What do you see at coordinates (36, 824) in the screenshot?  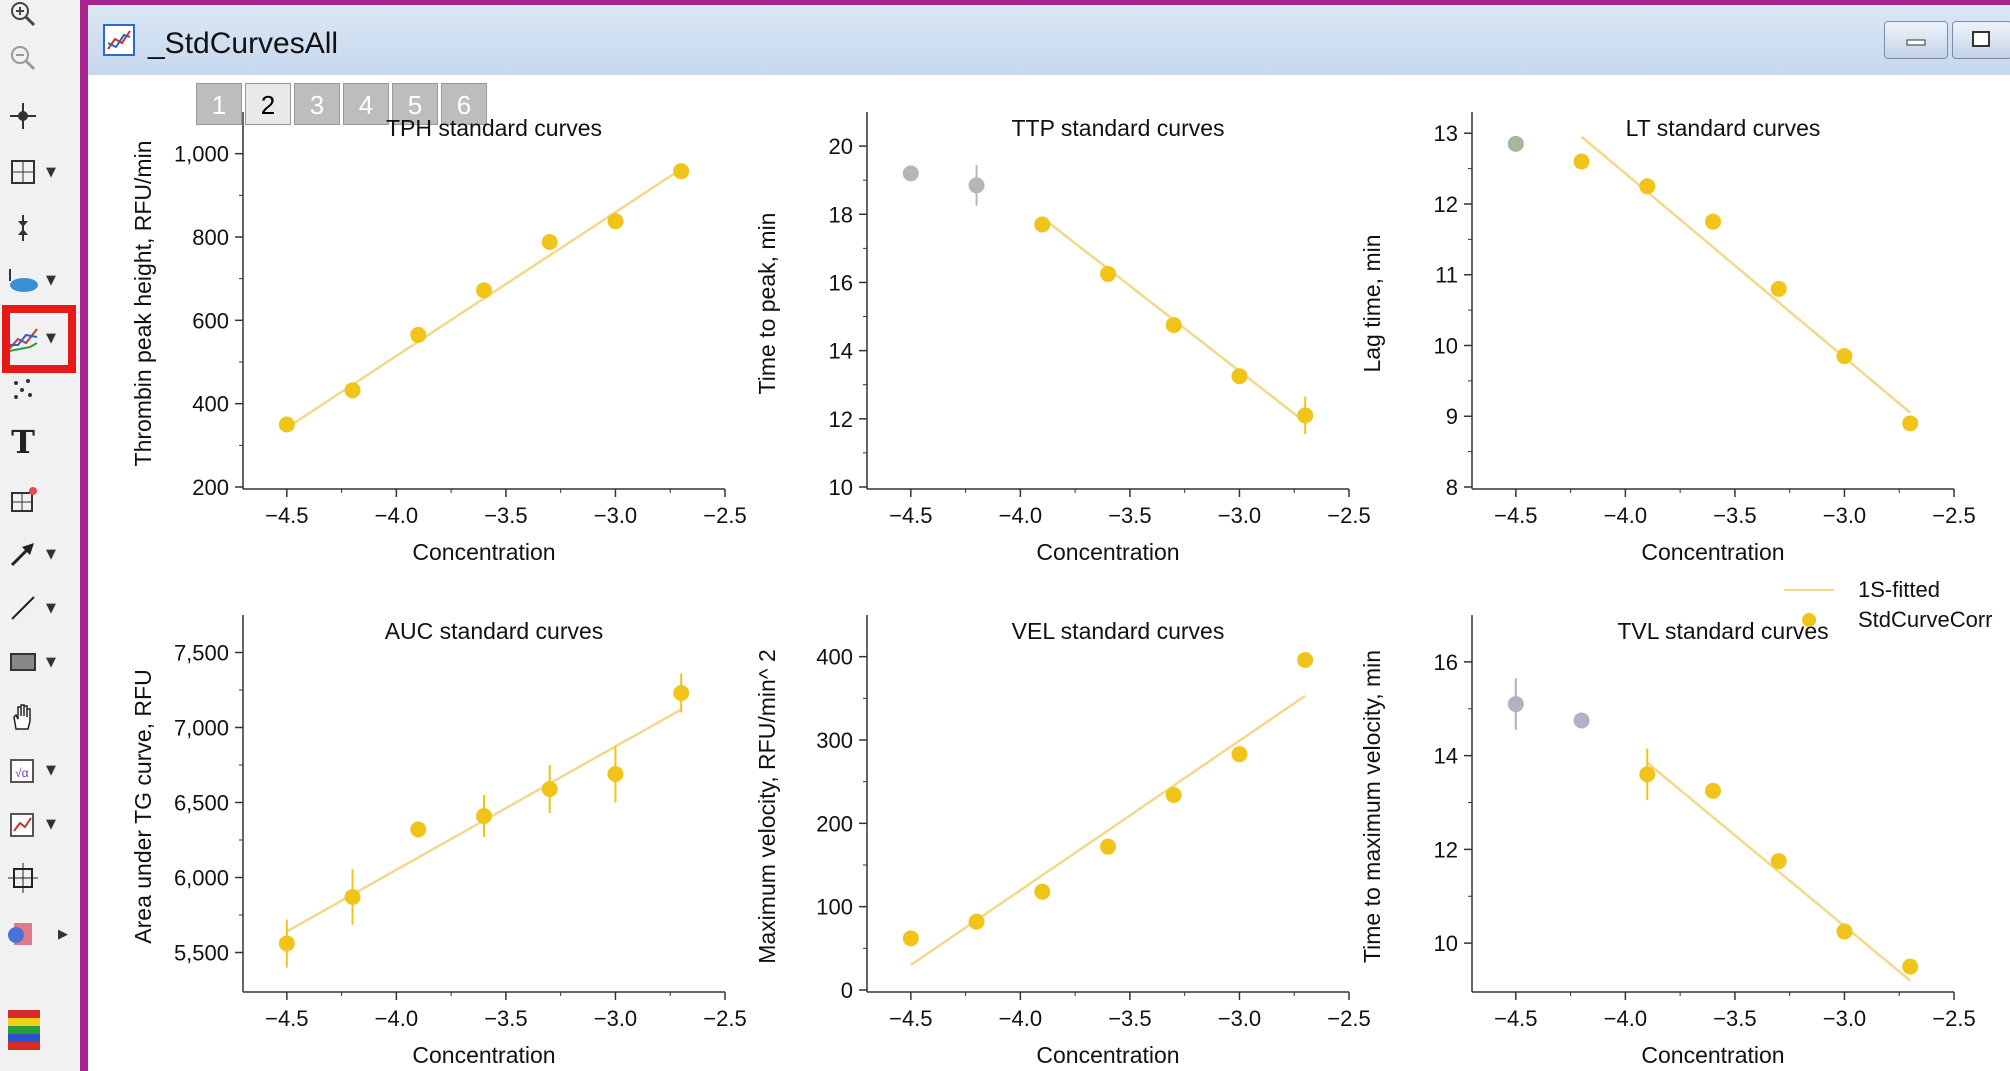 I see `graph-tool: ▼` at bounding box center [36, 824].